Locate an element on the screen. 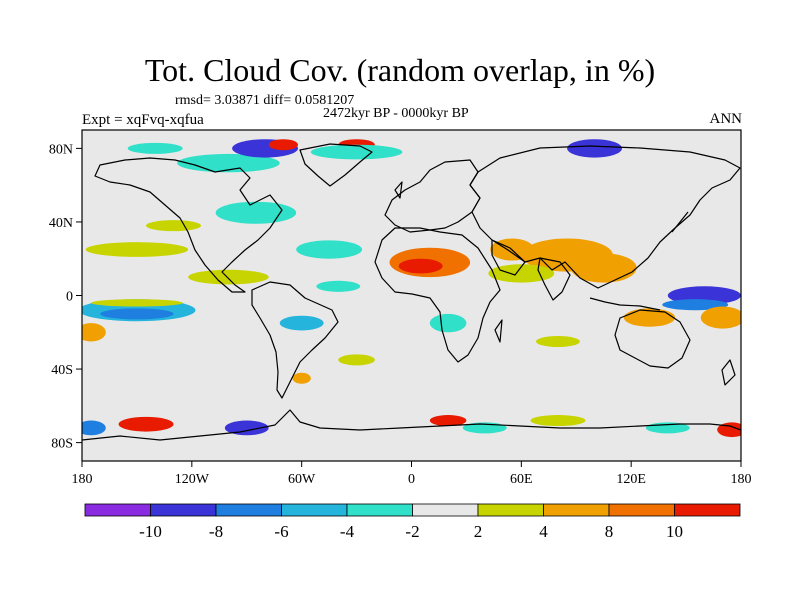 Image resolution: width=800 pixels, height=600 pixels. x-tick-label: 120E is located at coordinates (631, 479).